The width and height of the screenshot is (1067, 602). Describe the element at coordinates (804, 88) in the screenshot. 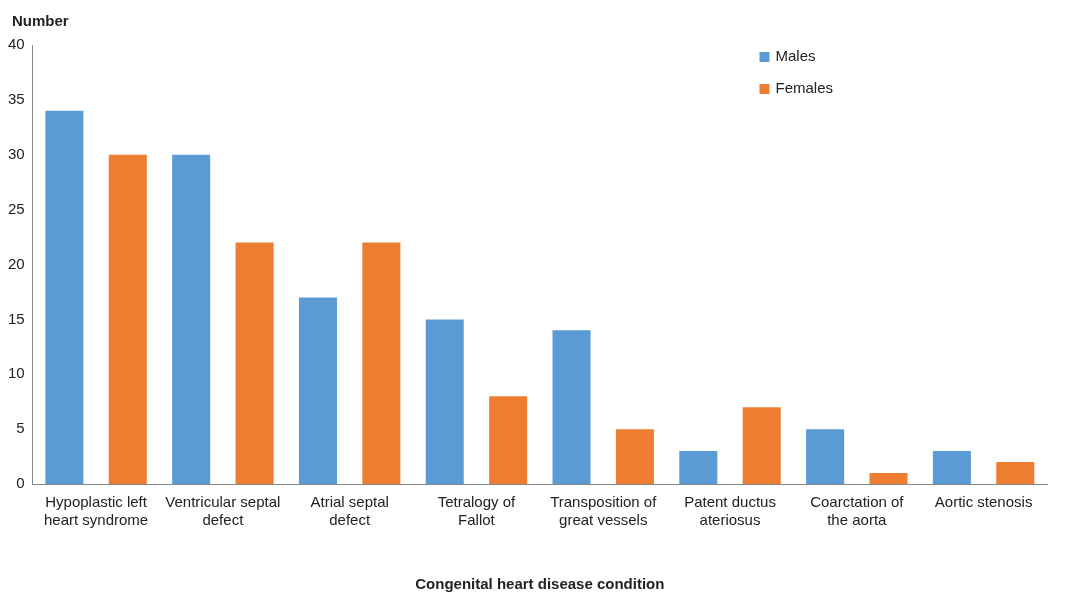

I see `legend-label: Females` at that location.